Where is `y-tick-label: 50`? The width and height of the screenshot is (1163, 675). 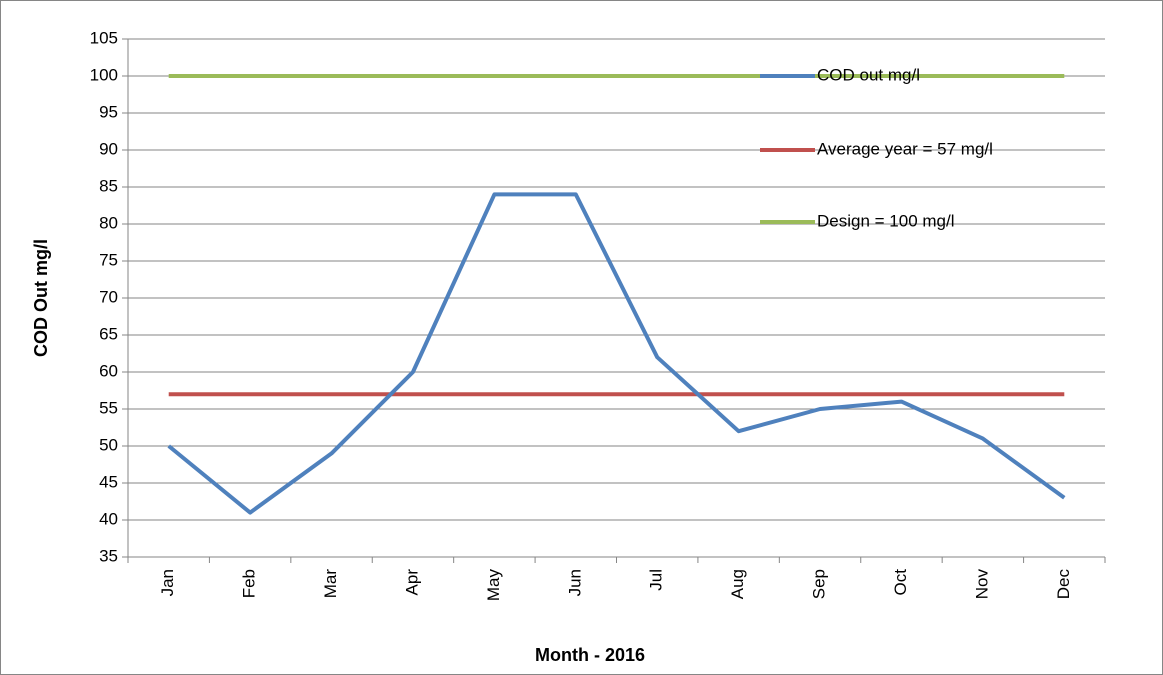 y-tick-label: 50 is located at coordinates (108, 444).